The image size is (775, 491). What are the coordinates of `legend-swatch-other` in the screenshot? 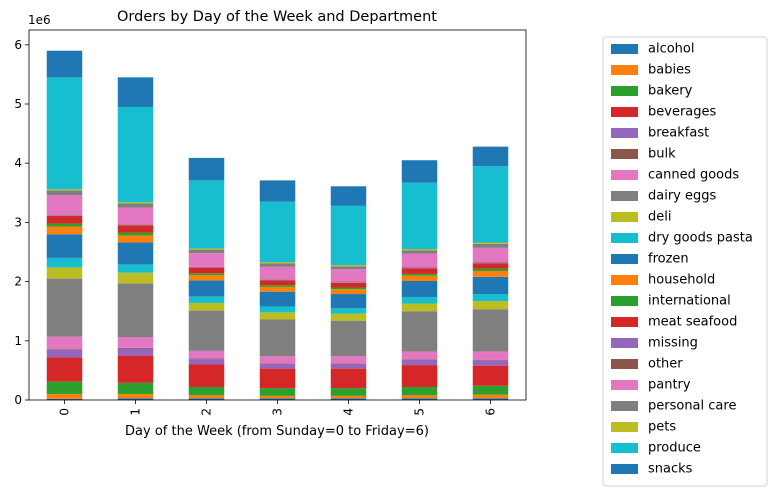 It's located at (624, 364).